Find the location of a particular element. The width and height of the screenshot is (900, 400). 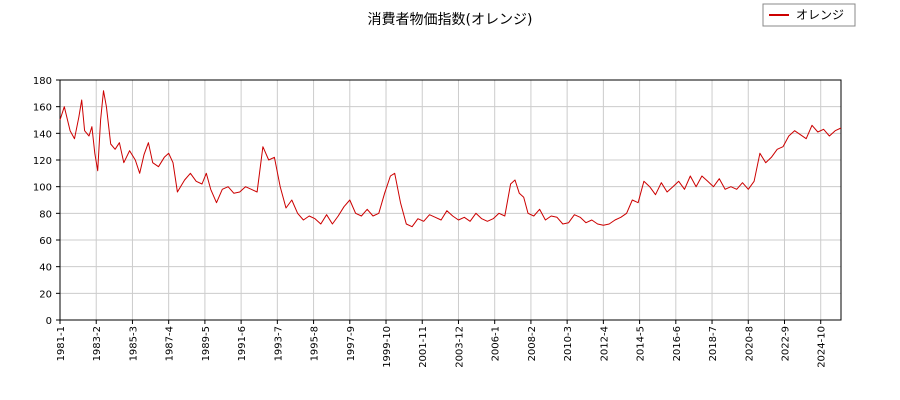

y-tick-label: 180 is located at coordinates (42, 81).